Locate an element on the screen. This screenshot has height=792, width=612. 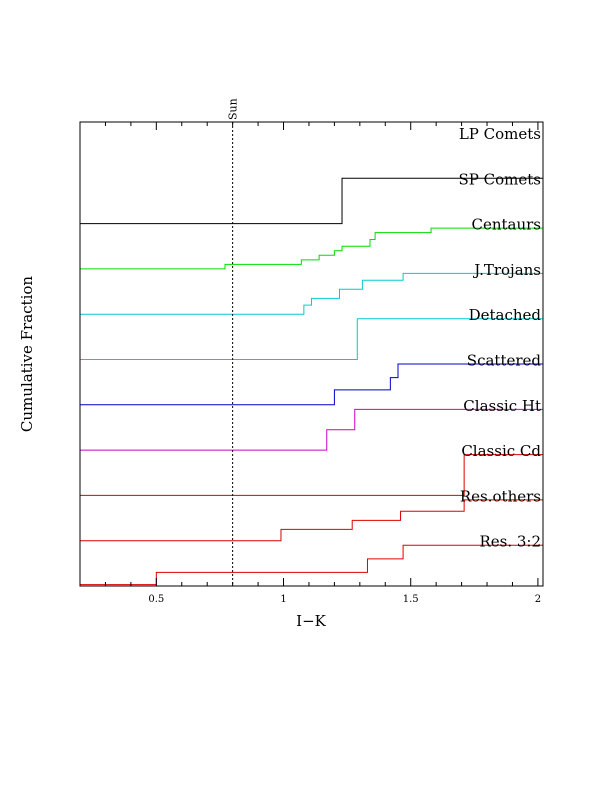
x-tick-label: 1 is located at coordinates (283, 599).